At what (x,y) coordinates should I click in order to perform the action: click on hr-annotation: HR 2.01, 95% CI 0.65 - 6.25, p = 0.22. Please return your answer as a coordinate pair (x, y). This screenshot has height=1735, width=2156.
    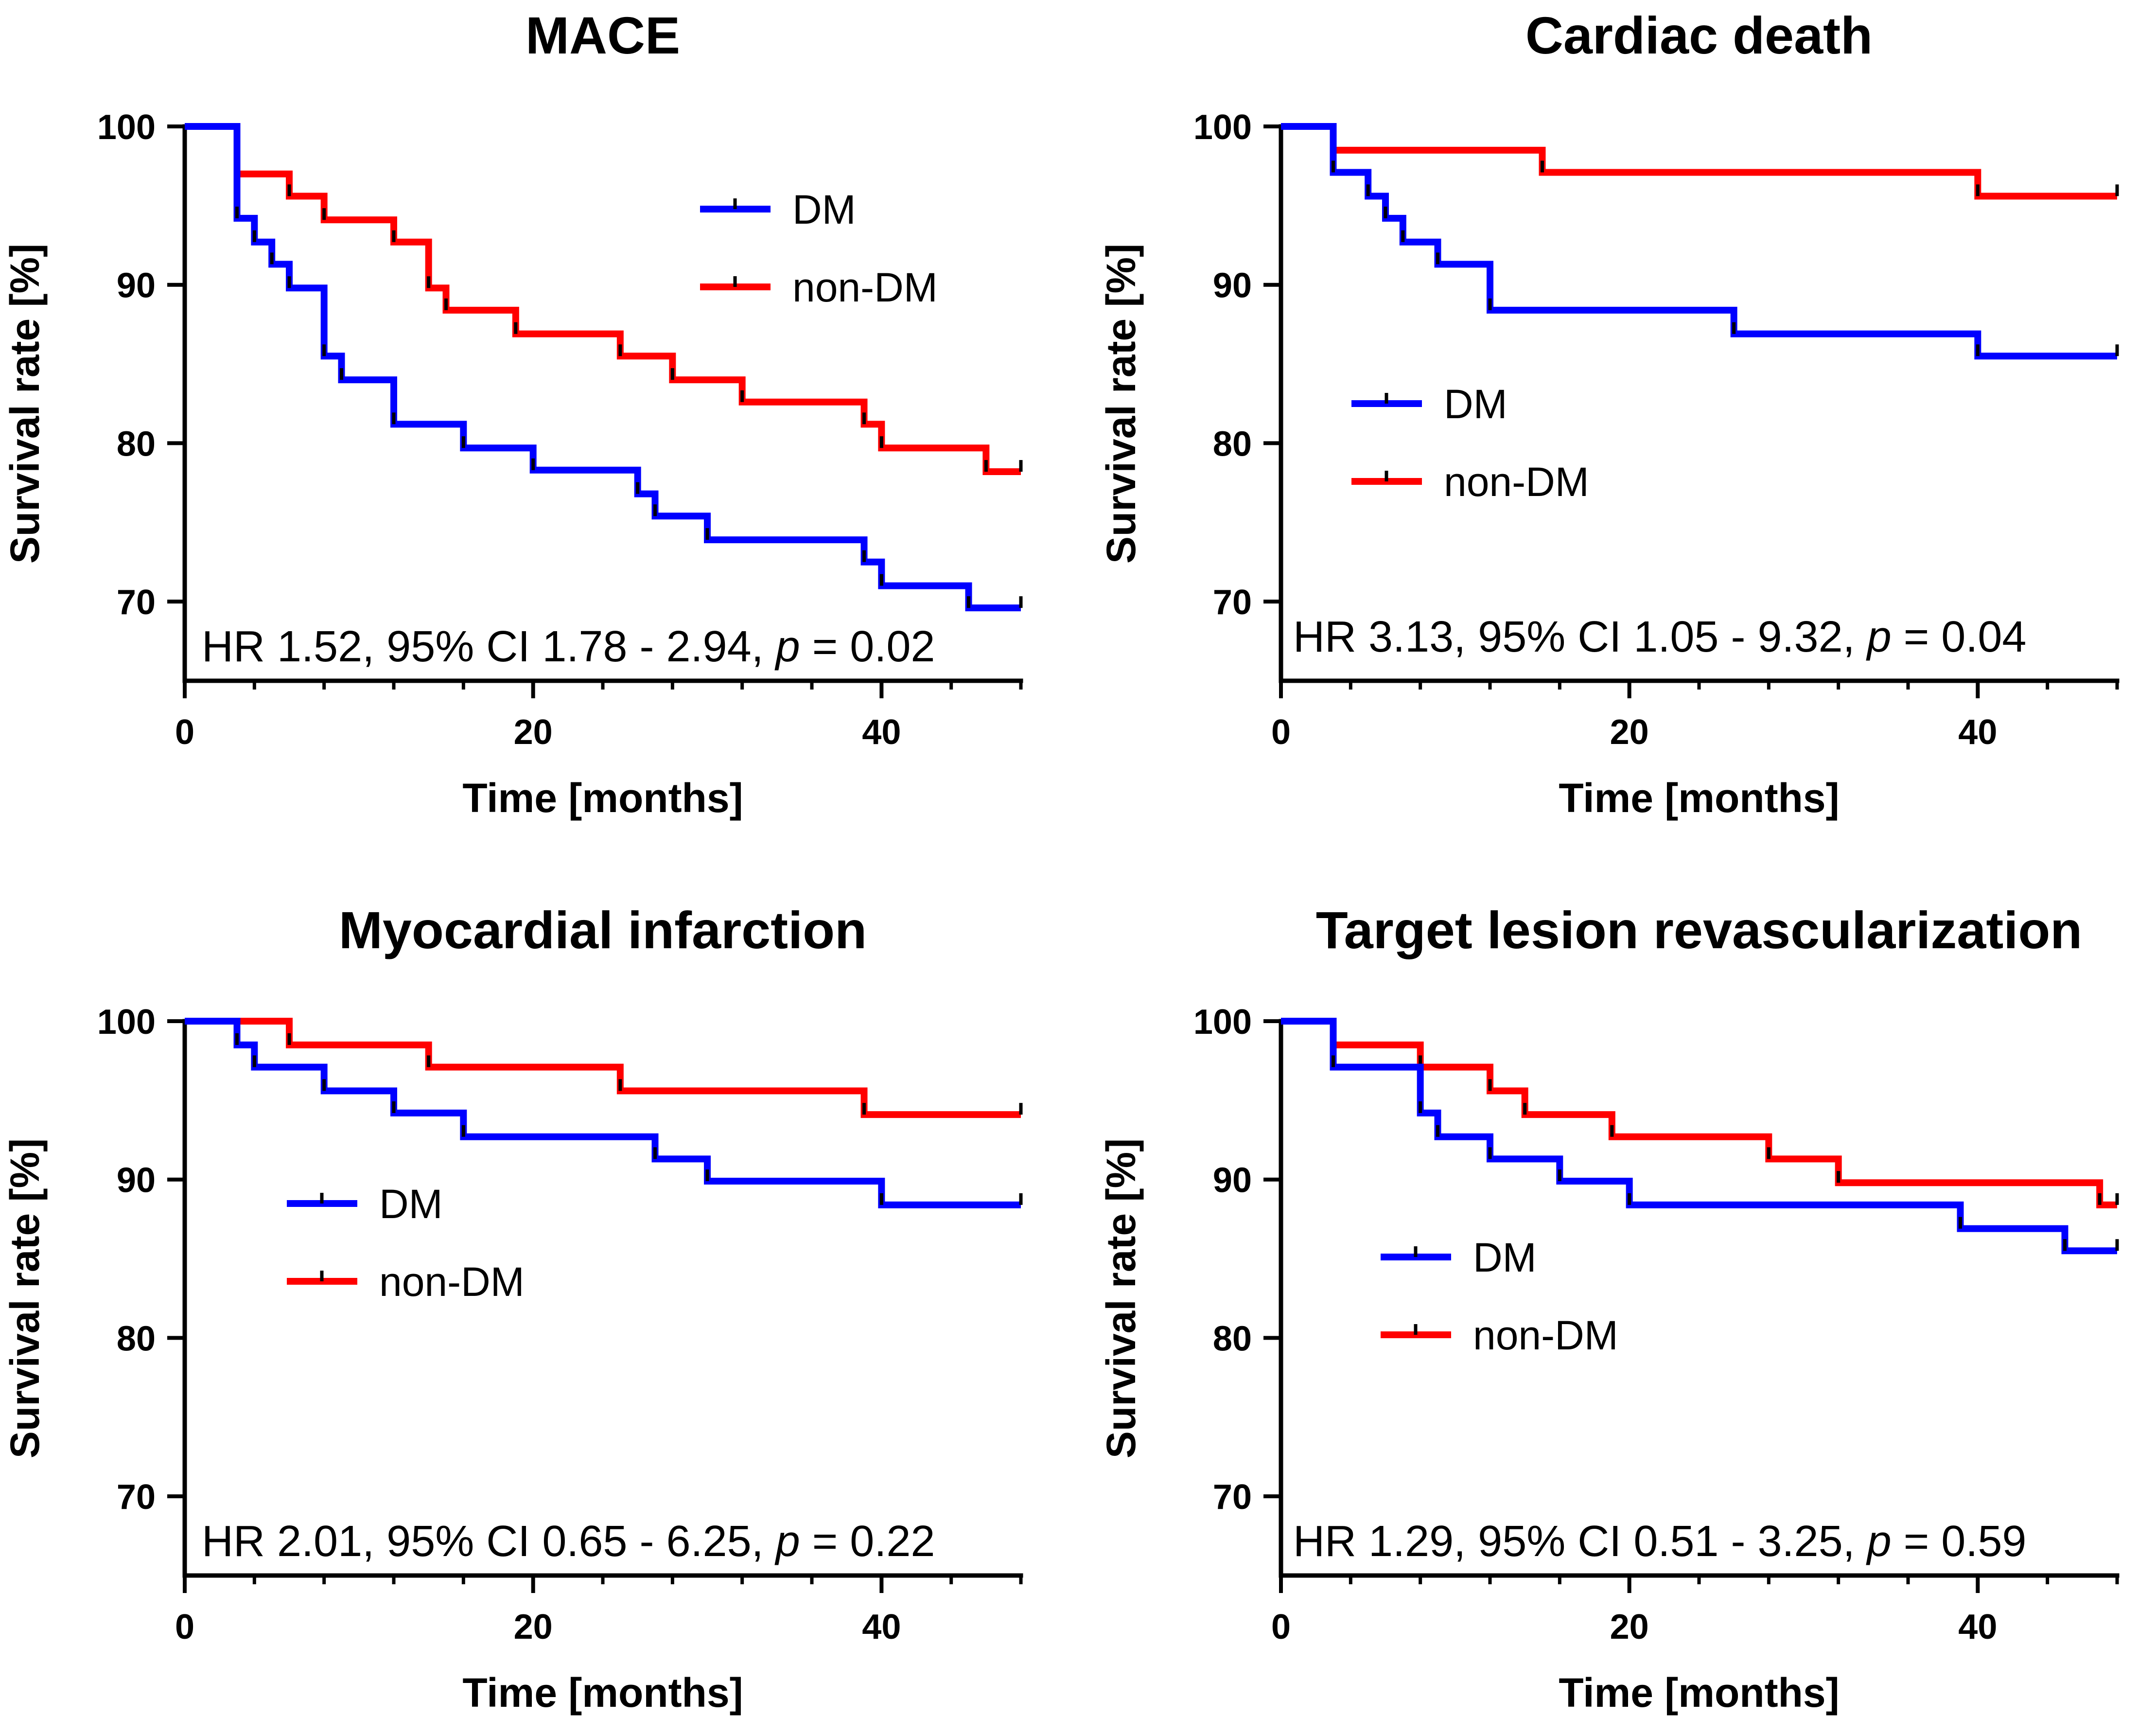
    Looking at the image, I should click on (568, 1541).